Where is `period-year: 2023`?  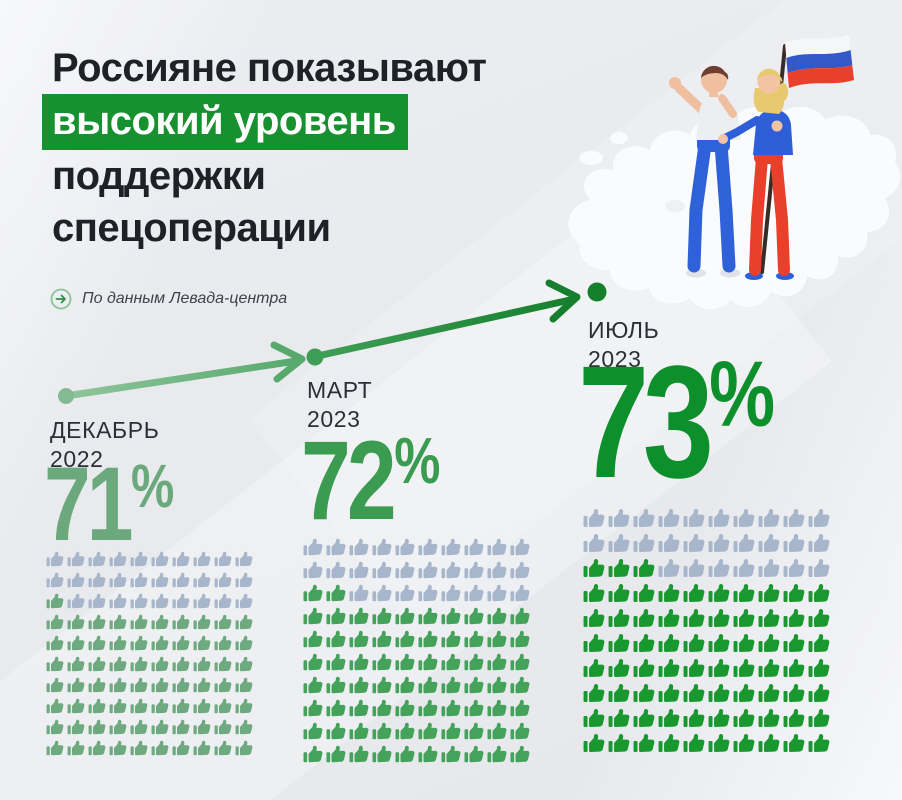
period-year: 2023 is located at coordinates (334, 419).